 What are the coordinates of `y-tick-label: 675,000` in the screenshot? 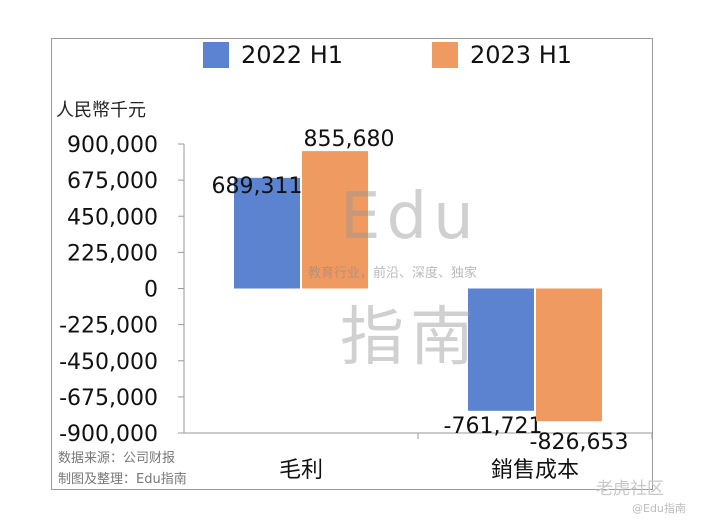 It's located at (112, 181).